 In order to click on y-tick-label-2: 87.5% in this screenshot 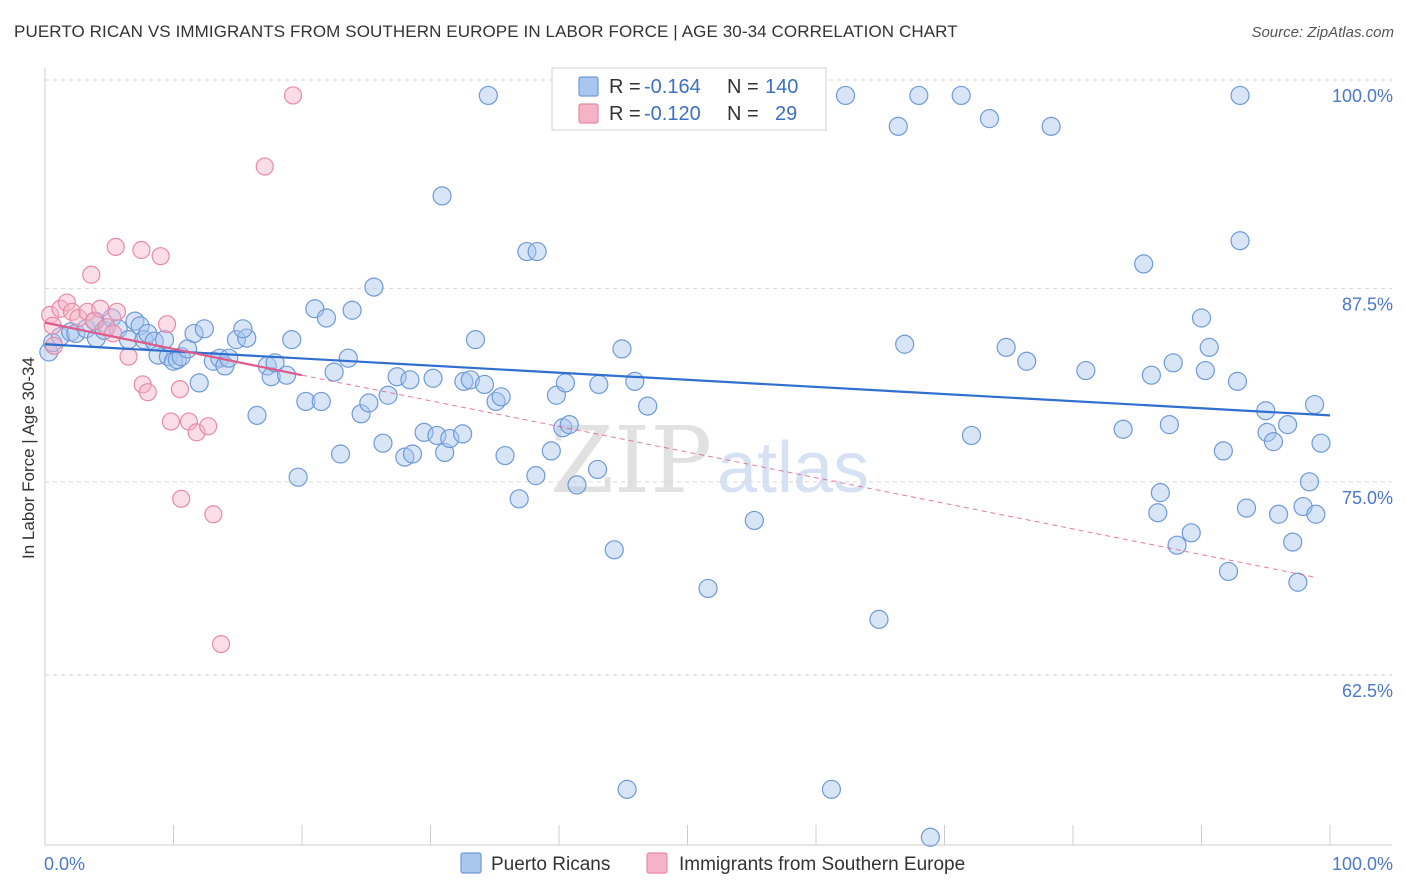, I will do `click(1367, 305)`.